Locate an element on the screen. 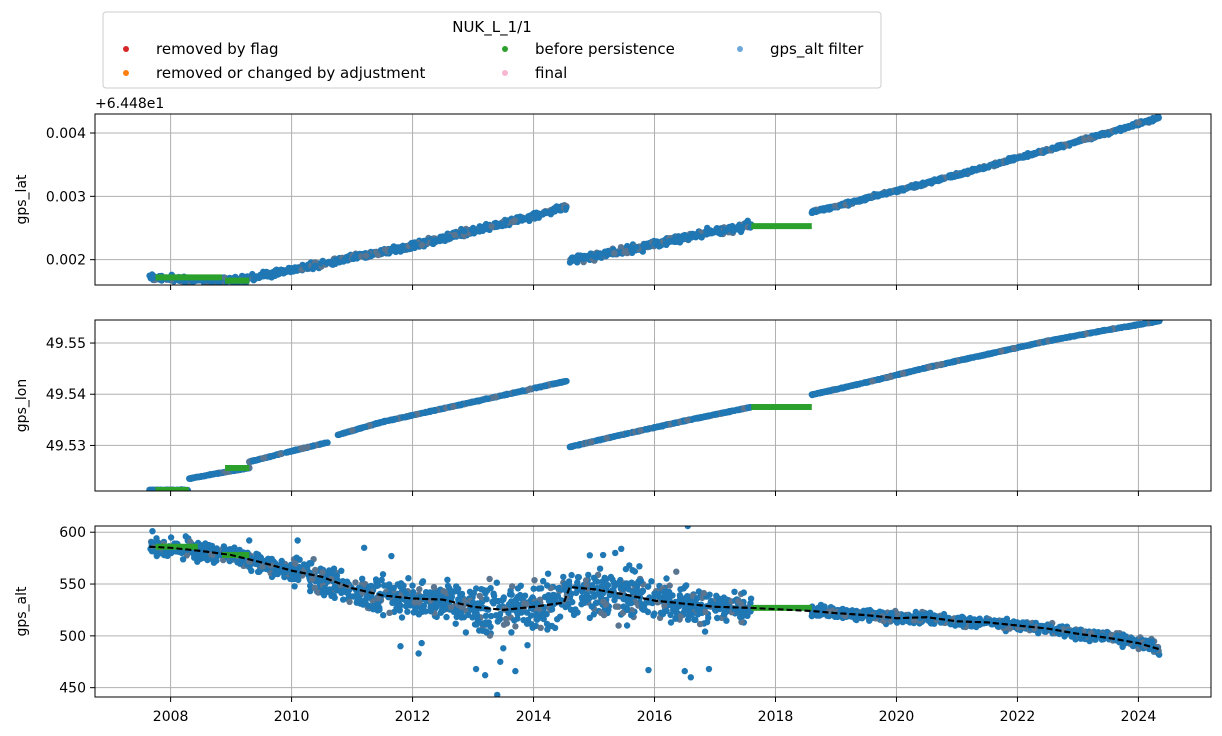 Image resolution: width=1222 pixels, height=736 pixels. legend-label: before persistence is located at coordinates (605, 49).